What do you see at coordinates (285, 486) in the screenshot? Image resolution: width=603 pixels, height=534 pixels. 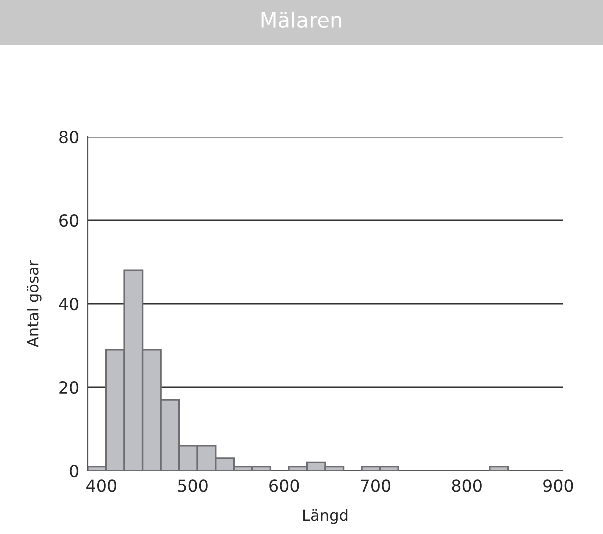 I see `x-tick-label: 600` at bounding box center [285, 486].